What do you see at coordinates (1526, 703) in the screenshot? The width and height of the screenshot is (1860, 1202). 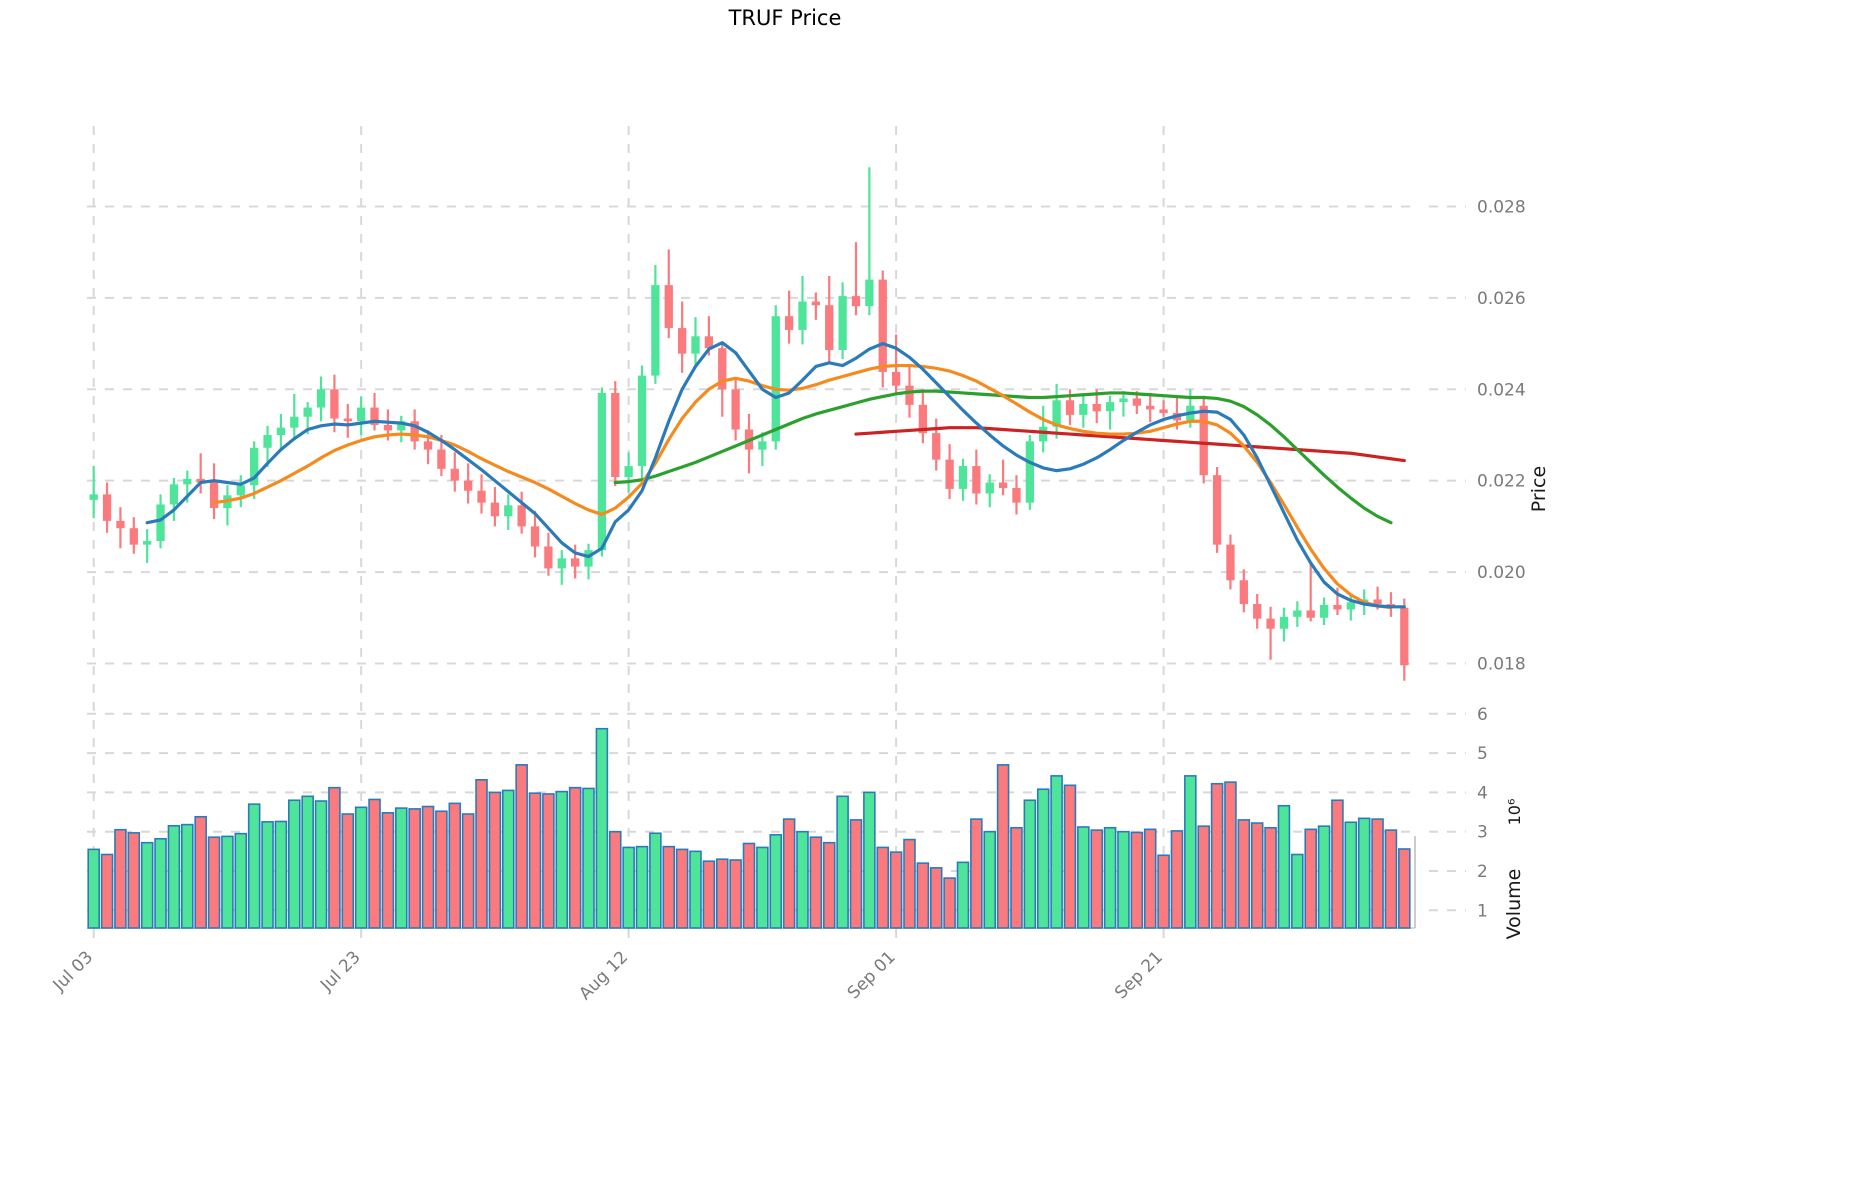 I see `axis-titles: Price Volume 10⁶` at bounding box center [1526, 703].